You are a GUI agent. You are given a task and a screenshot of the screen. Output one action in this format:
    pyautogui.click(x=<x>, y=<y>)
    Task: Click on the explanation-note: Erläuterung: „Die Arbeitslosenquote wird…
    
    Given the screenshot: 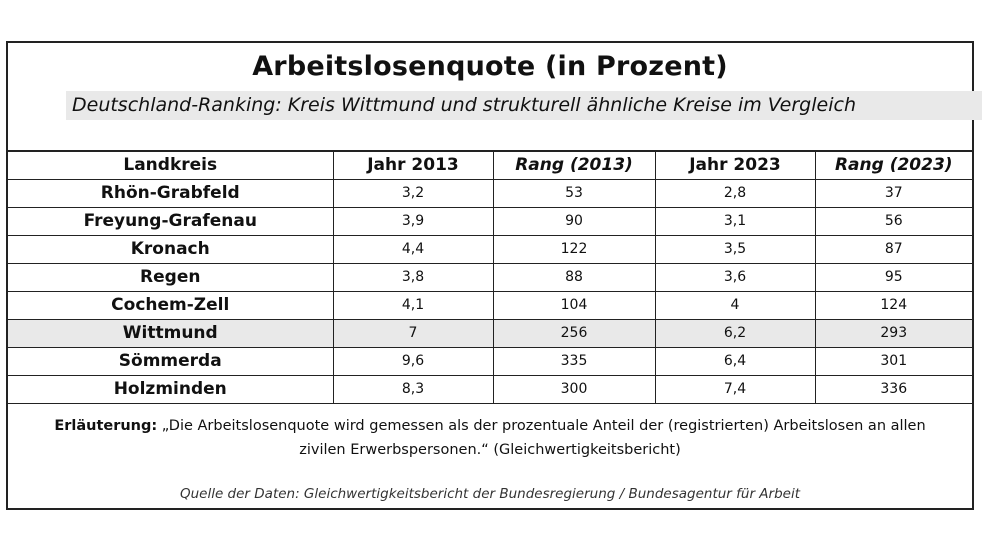 What is the action you would take?
    pyautogui.click(x=490, y=438)
    